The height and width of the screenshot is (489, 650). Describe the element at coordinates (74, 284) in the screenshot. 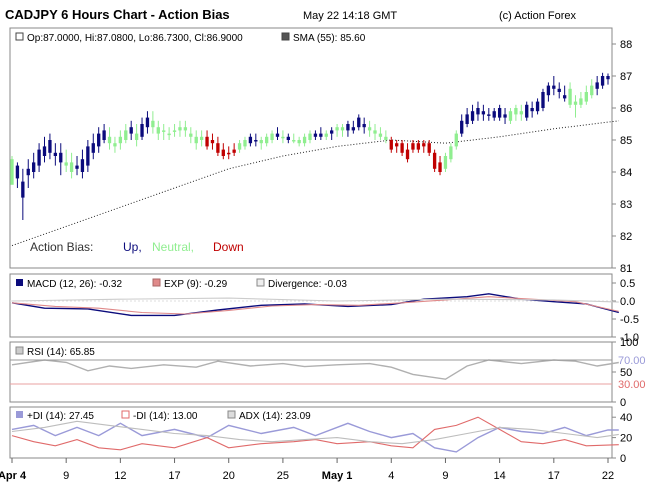

I see `macd-legend-text: MACD (12, 26): -0.32` at that location.